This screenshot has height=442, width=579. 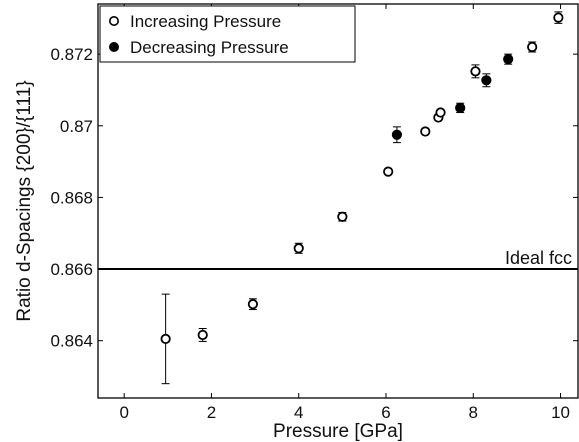 What do you see at coordinates (24, 200) in the screenshot?
I see `y-axis-title: Ratio d-Spacings {200}/{111}` at bounding box center [24, 200].